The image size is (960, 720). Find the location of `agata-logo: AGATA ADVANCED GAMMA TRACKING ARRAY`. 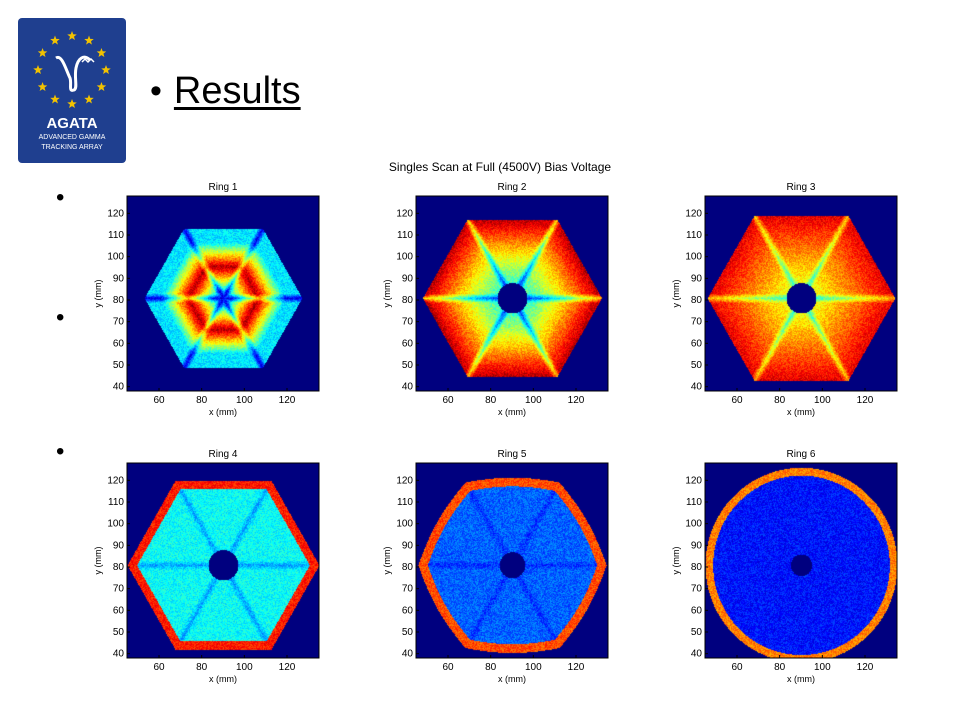

agata-logo: AGATA ADVANCED GAMMA TRACKING ARRAY is located at coordinates (72, 90).